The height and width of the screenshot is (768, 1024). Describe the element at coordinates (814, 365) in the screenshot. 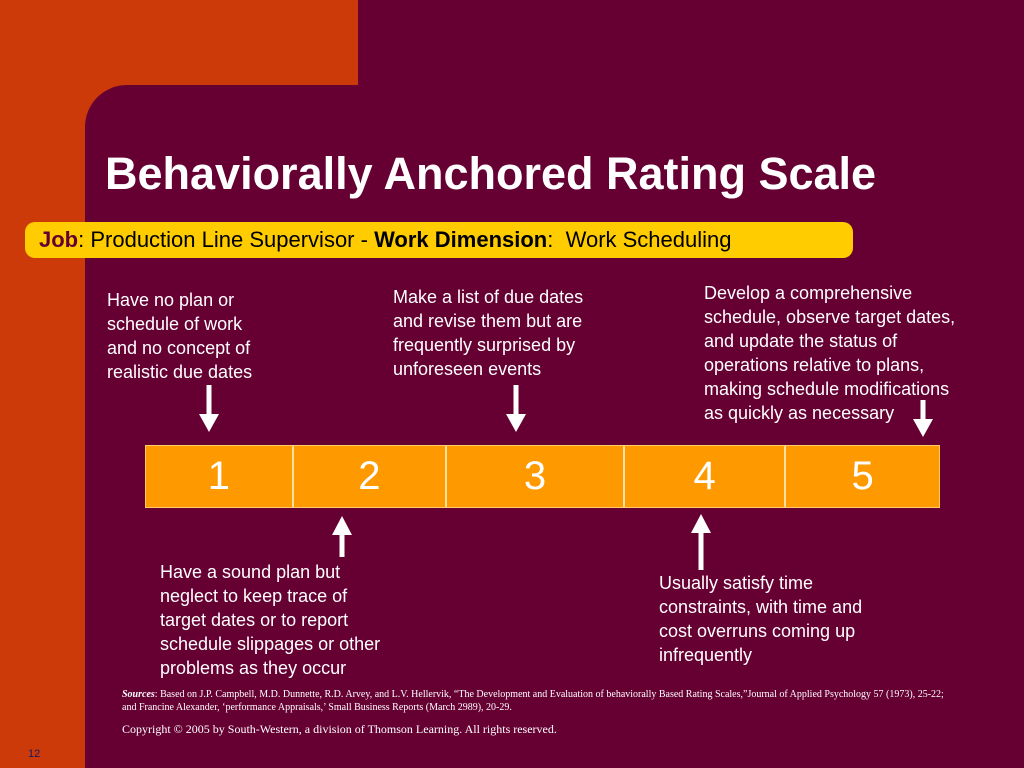

I see `anchor-line: operations relative to plans,` at that location.